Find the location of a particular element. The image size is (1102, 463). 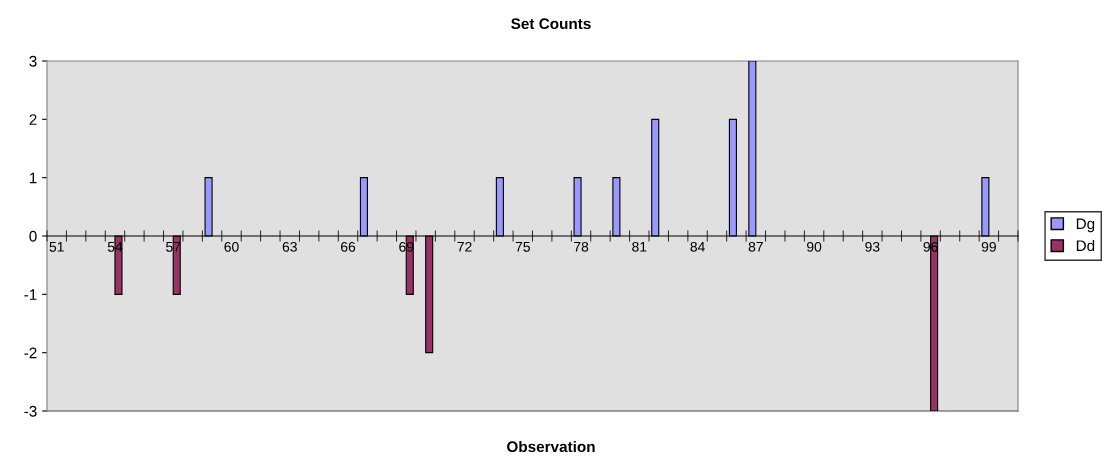

x-tick-label: 75 is located at coordinates (522, 247).